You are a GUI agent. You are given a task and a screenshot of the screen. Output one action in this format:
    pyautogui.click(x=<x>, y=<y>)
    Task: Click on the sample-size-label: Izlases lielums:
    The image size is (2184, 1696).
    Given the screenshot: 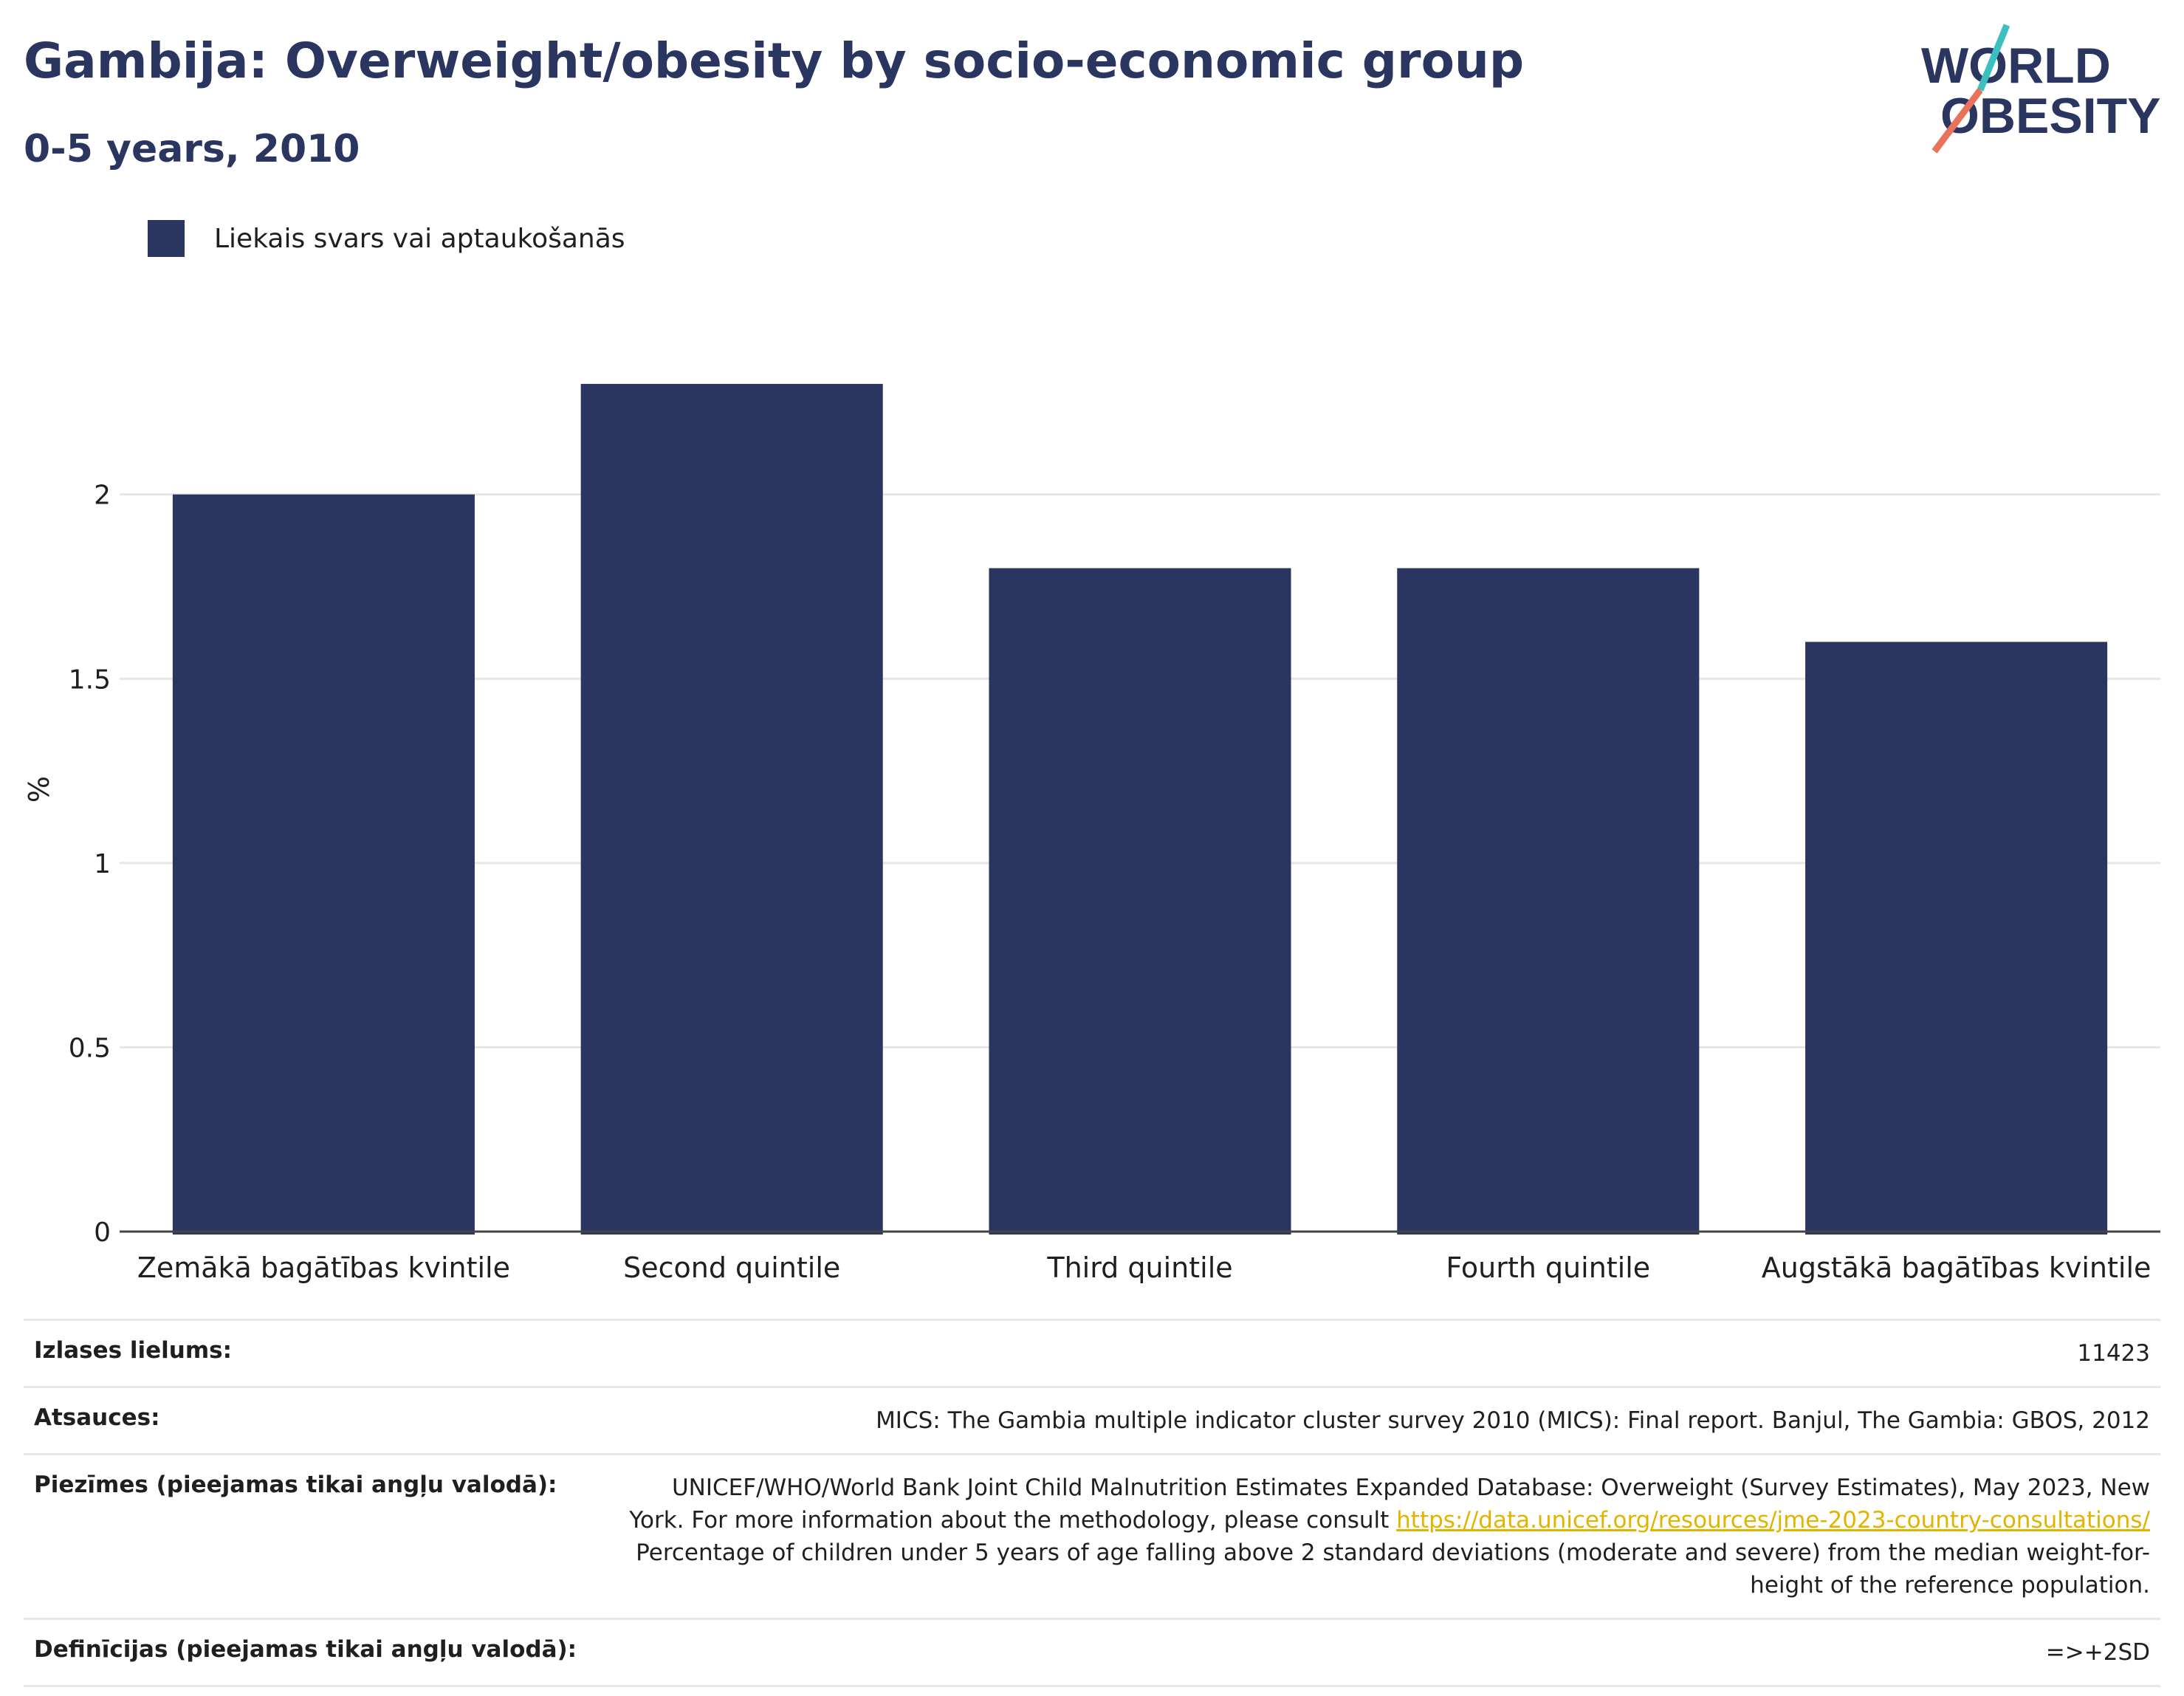 What is the action you would take?
    pyautogui.click(x=133, y=1350)
    